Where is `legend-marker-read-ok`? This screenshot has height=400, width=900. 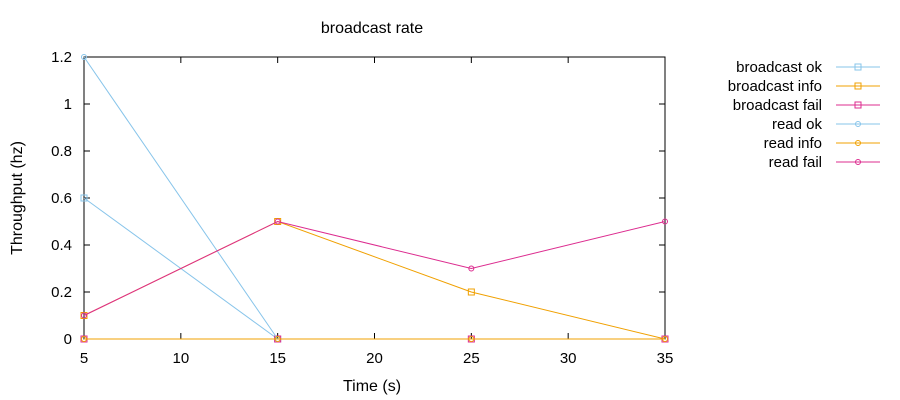
legend-marker-read-ok is located at coordinates (858, 124).